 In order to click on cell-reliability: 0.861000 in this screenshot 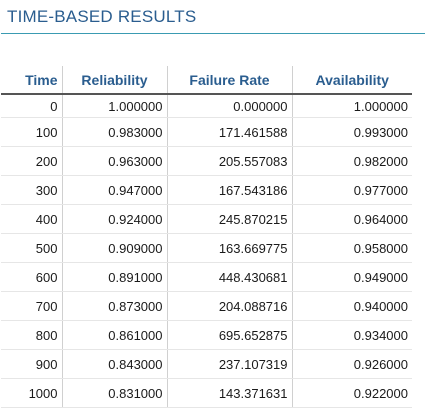, I will do `click(114, 335)`.